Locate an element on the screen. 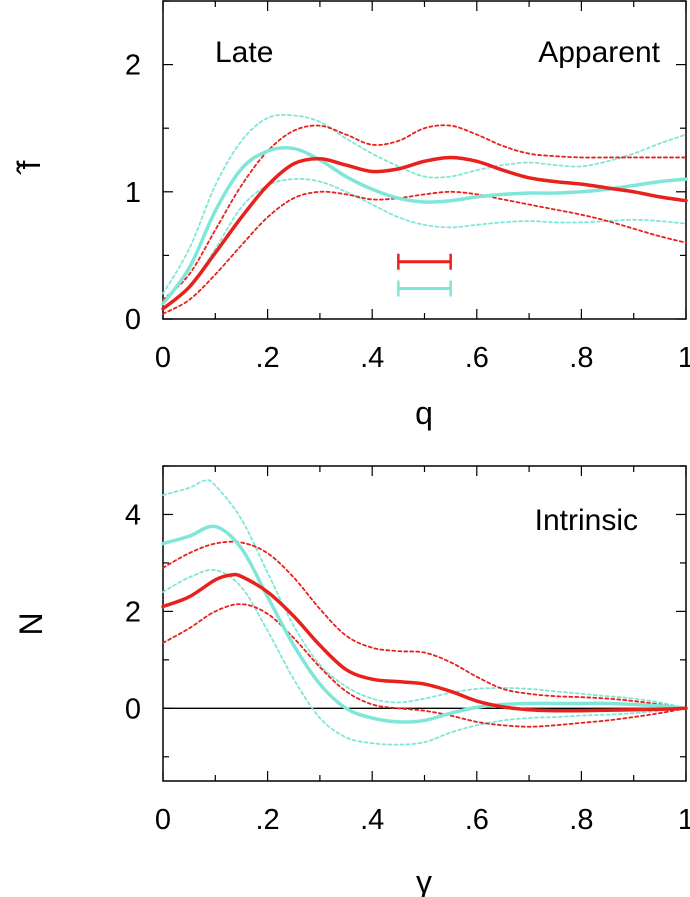  annotation-apparent: Apparent is located at coordinates (599, 52).